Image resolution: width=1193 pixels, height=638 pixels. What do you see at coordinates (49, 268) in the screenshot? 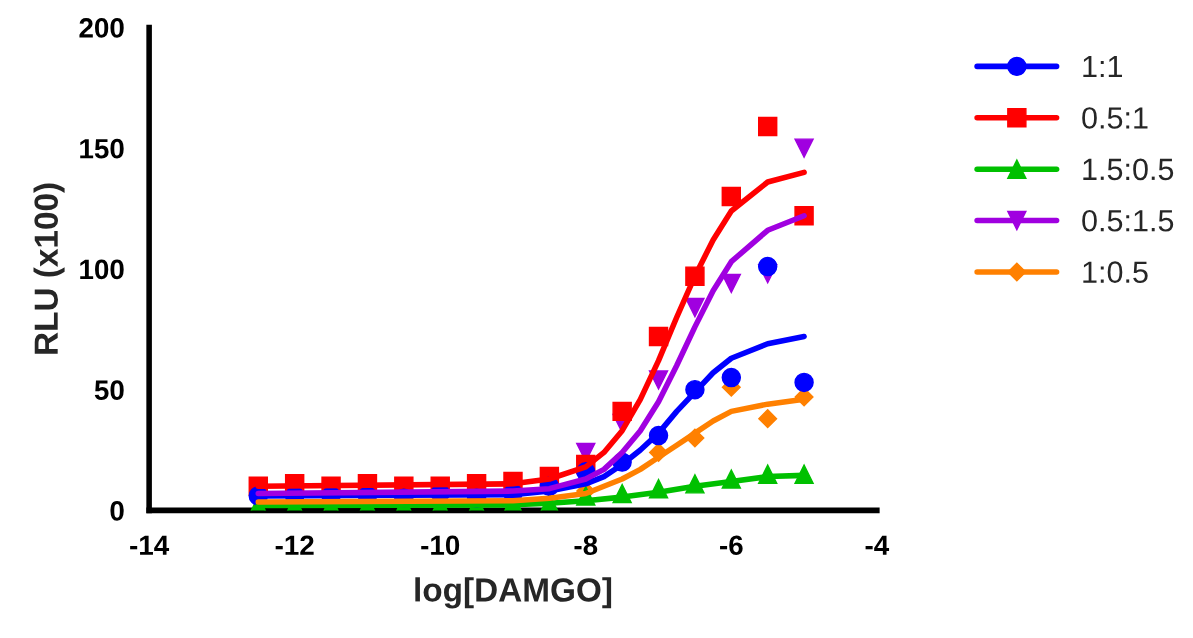
I see `y-axis-title: RLU (x100)` at bounding box center [49, 268].